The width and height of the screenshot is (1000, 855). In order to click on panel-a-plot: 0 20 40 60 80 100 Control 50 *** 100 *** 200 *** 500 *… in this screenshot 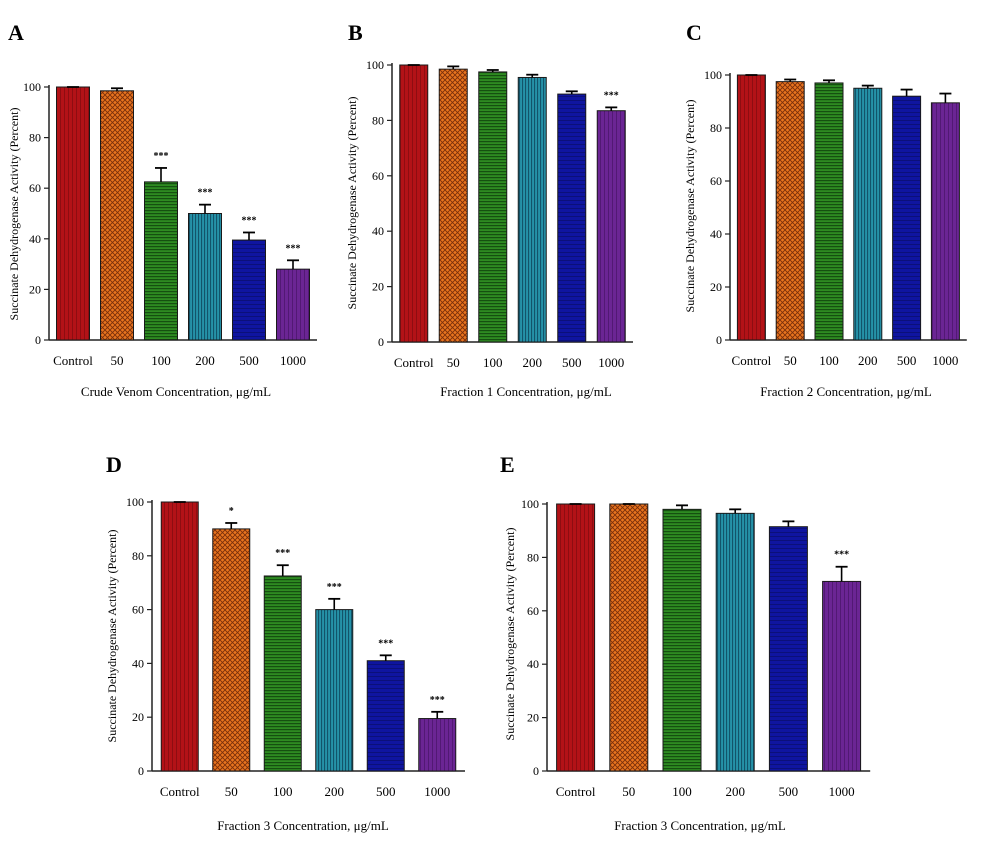, I will do `click(170, 224)`.